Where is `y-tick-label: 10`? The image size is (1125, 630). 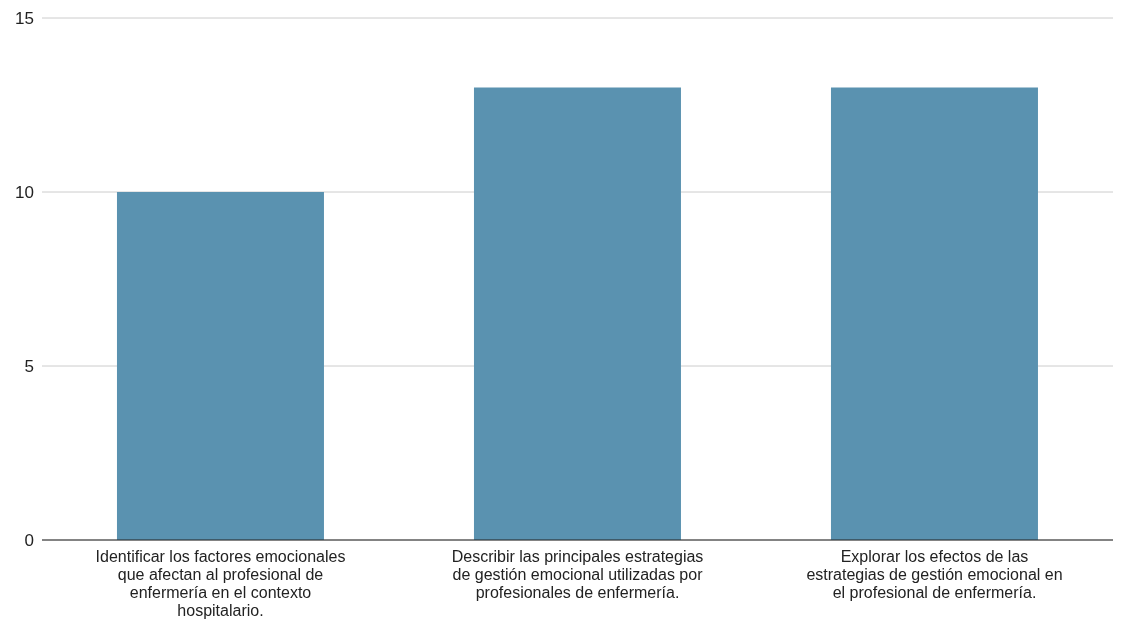
y-tick-label: 10 is located at coordinates (24, 193).